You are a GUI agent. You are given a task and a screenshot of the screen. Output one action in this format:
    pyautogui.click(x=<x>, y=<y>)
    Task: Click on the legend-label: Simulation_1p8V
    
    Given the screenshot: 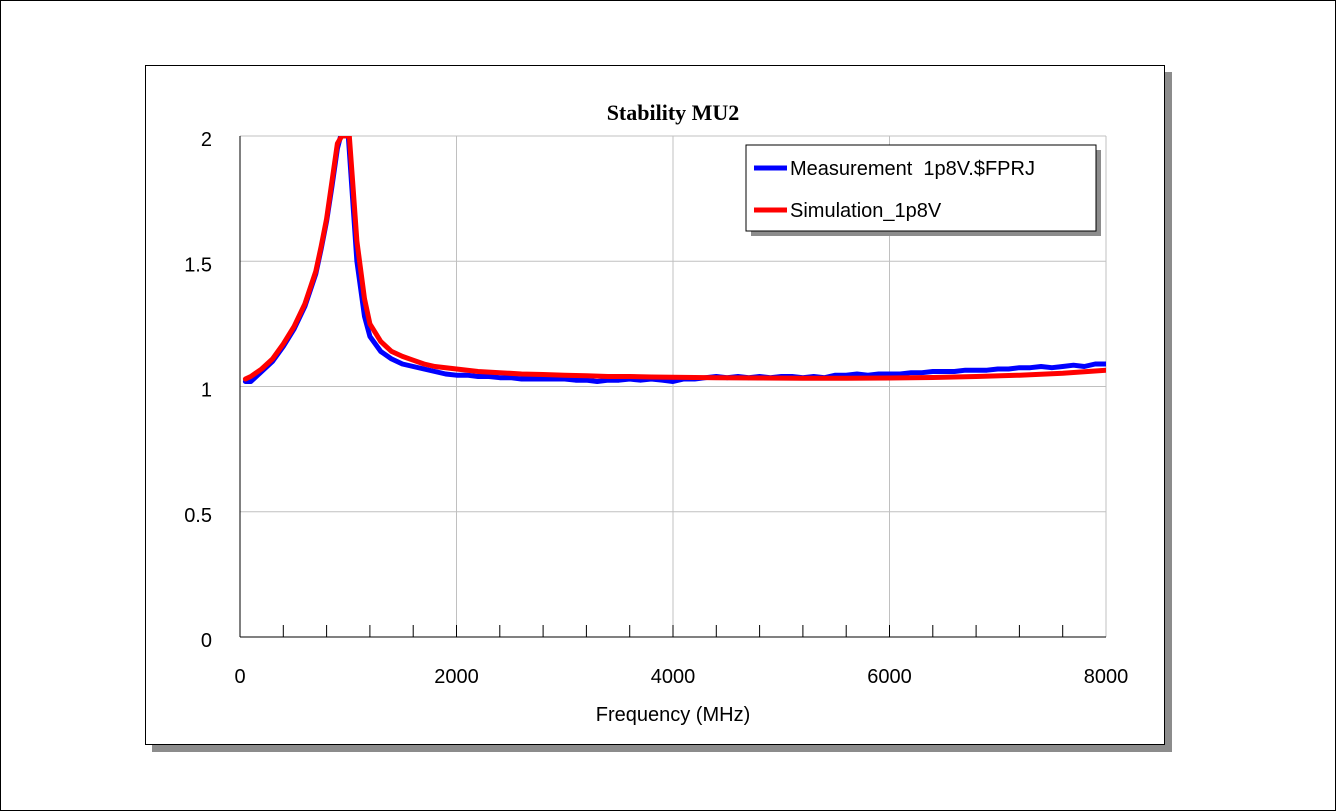 What is the action you would take?
    pyautogui.click(x=866, y=211)
    